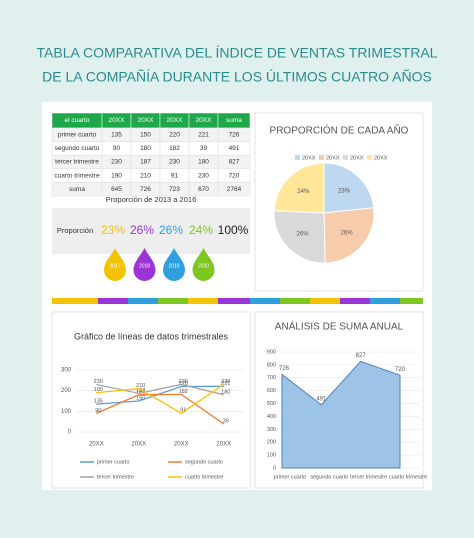  I want to click on pie-label: 23%, so click(344, 191).